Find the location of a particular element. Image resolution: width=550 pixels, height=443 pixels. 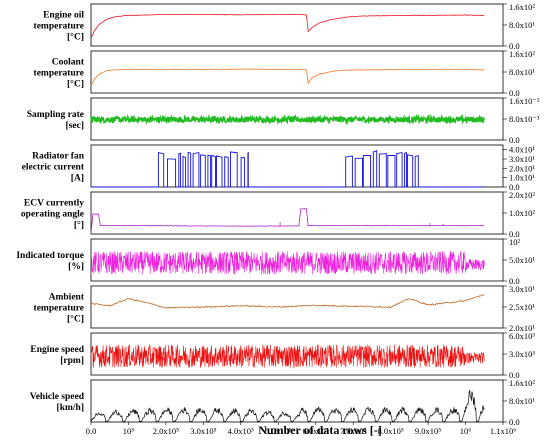

y-tick-label: 1.0x10² is located at coordinates (522, 213).